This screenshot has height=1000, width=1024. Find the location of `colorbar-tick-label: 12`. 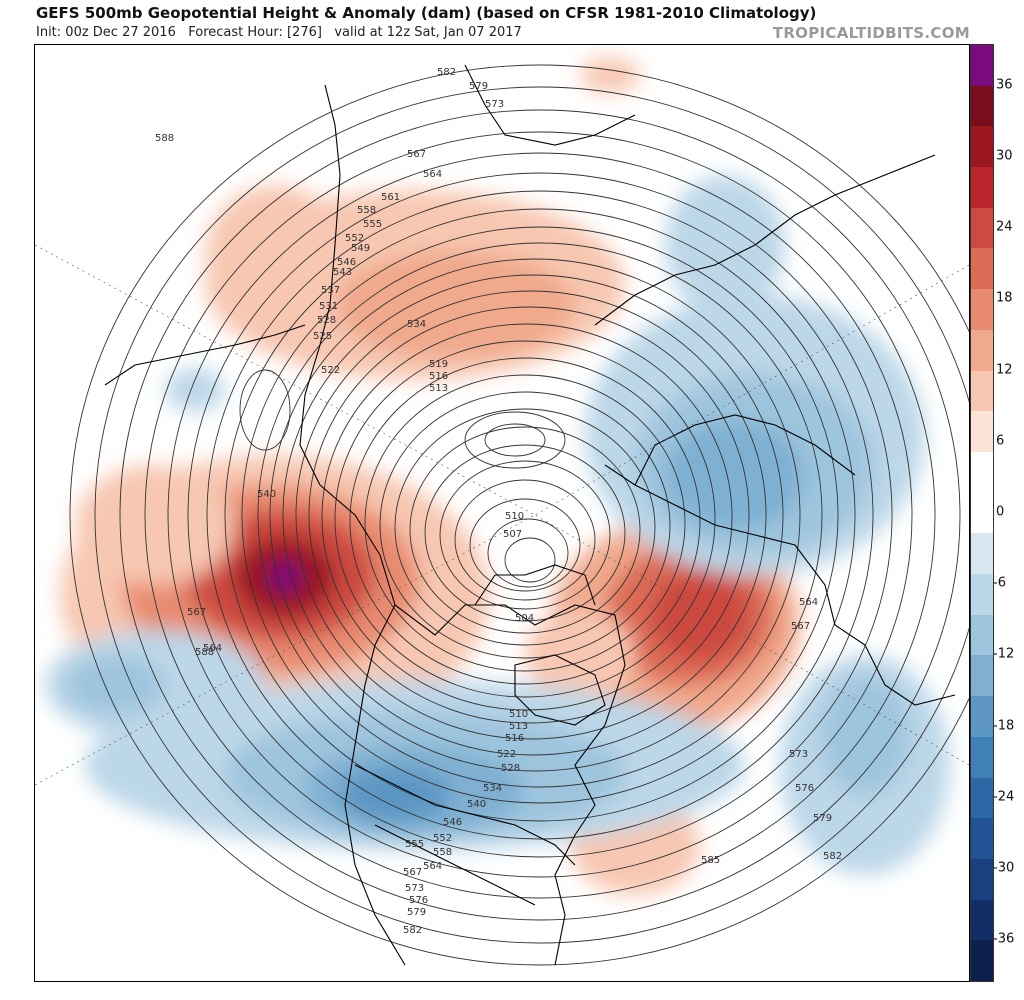

colorbar-tick-label: 12 is located at coordinates (1004, 370).